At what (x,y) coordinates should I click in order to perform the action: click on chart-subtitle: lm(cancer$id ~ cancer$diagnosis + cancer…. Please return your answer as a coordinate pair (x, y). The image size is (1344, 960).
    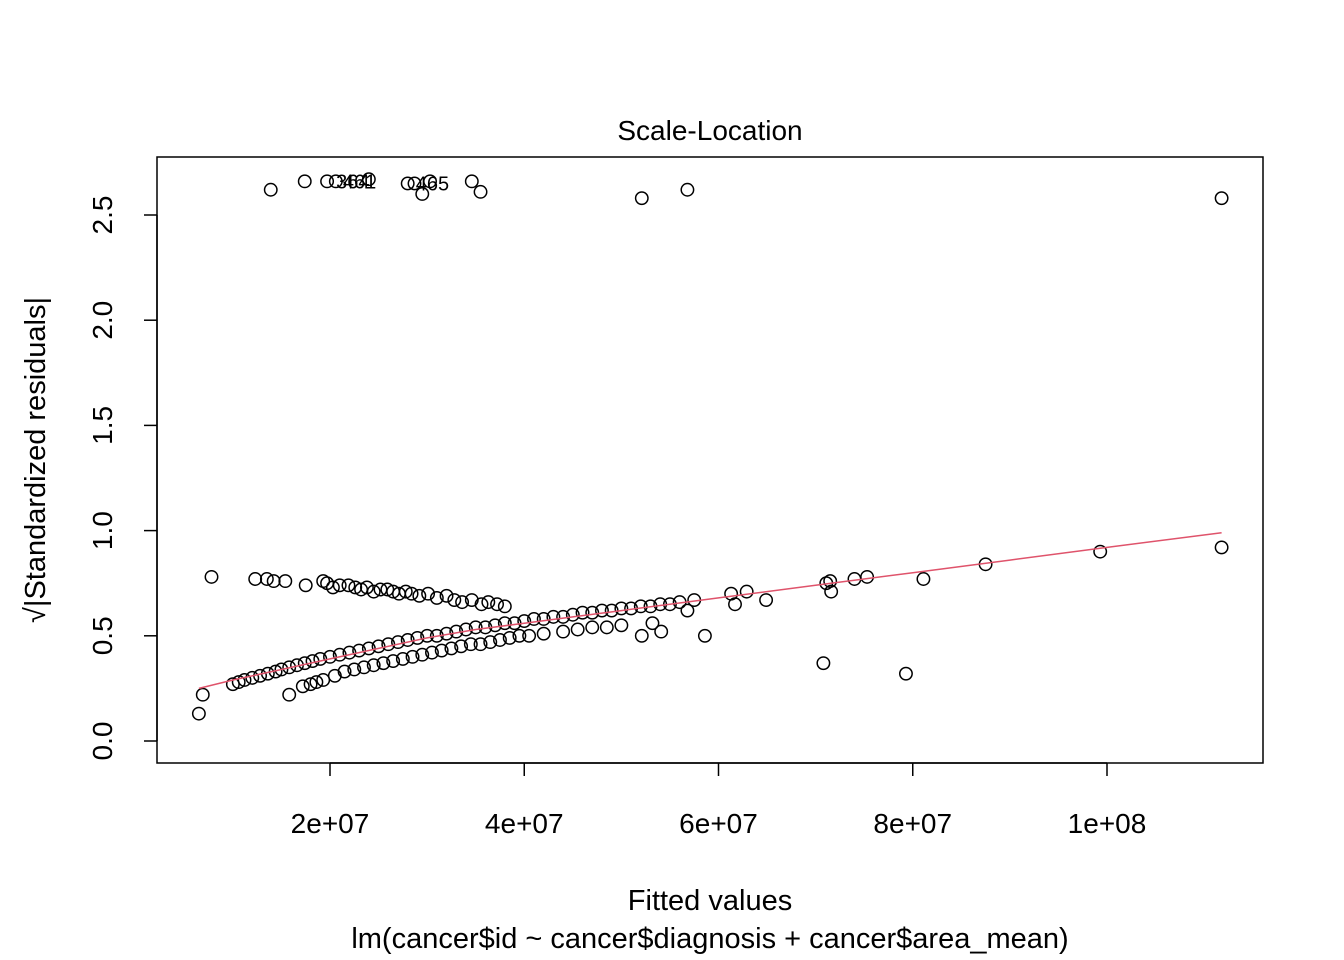
    Looking at the image, I should click on (709, 939).